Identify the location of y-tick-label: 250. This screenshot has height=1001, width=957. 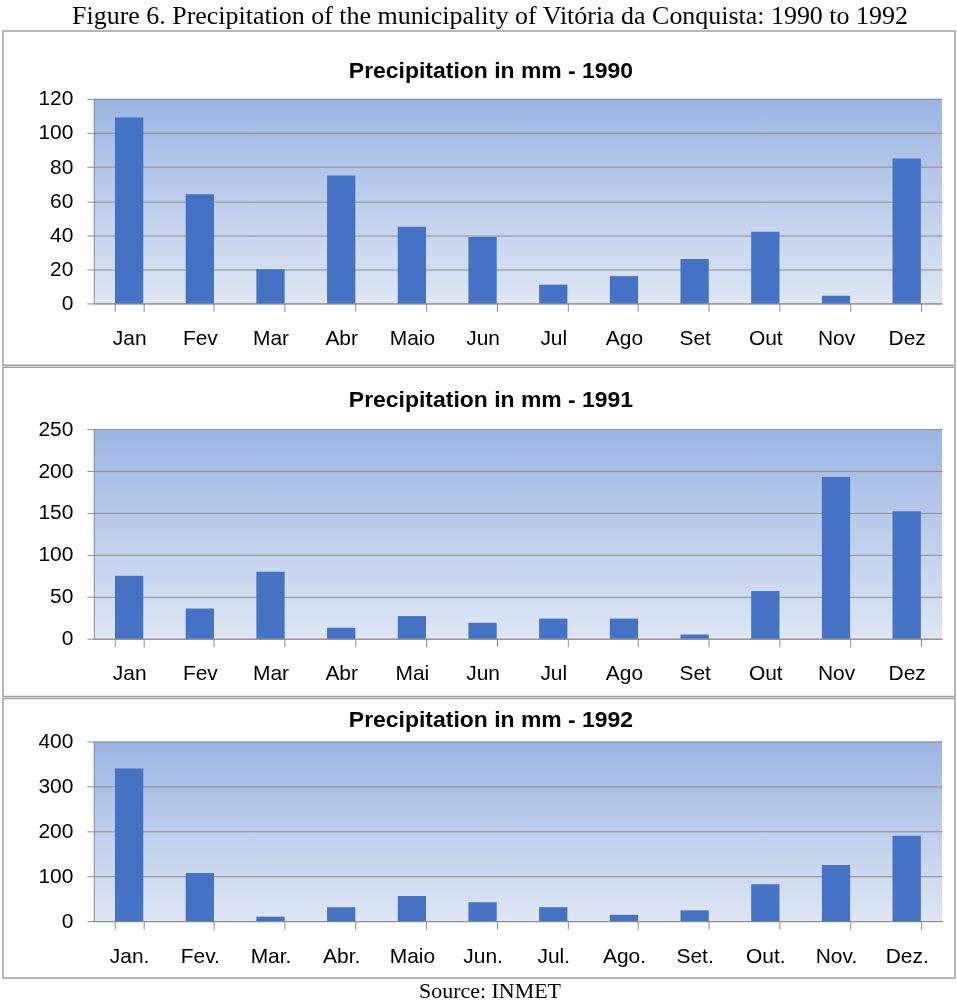
(56, 428).